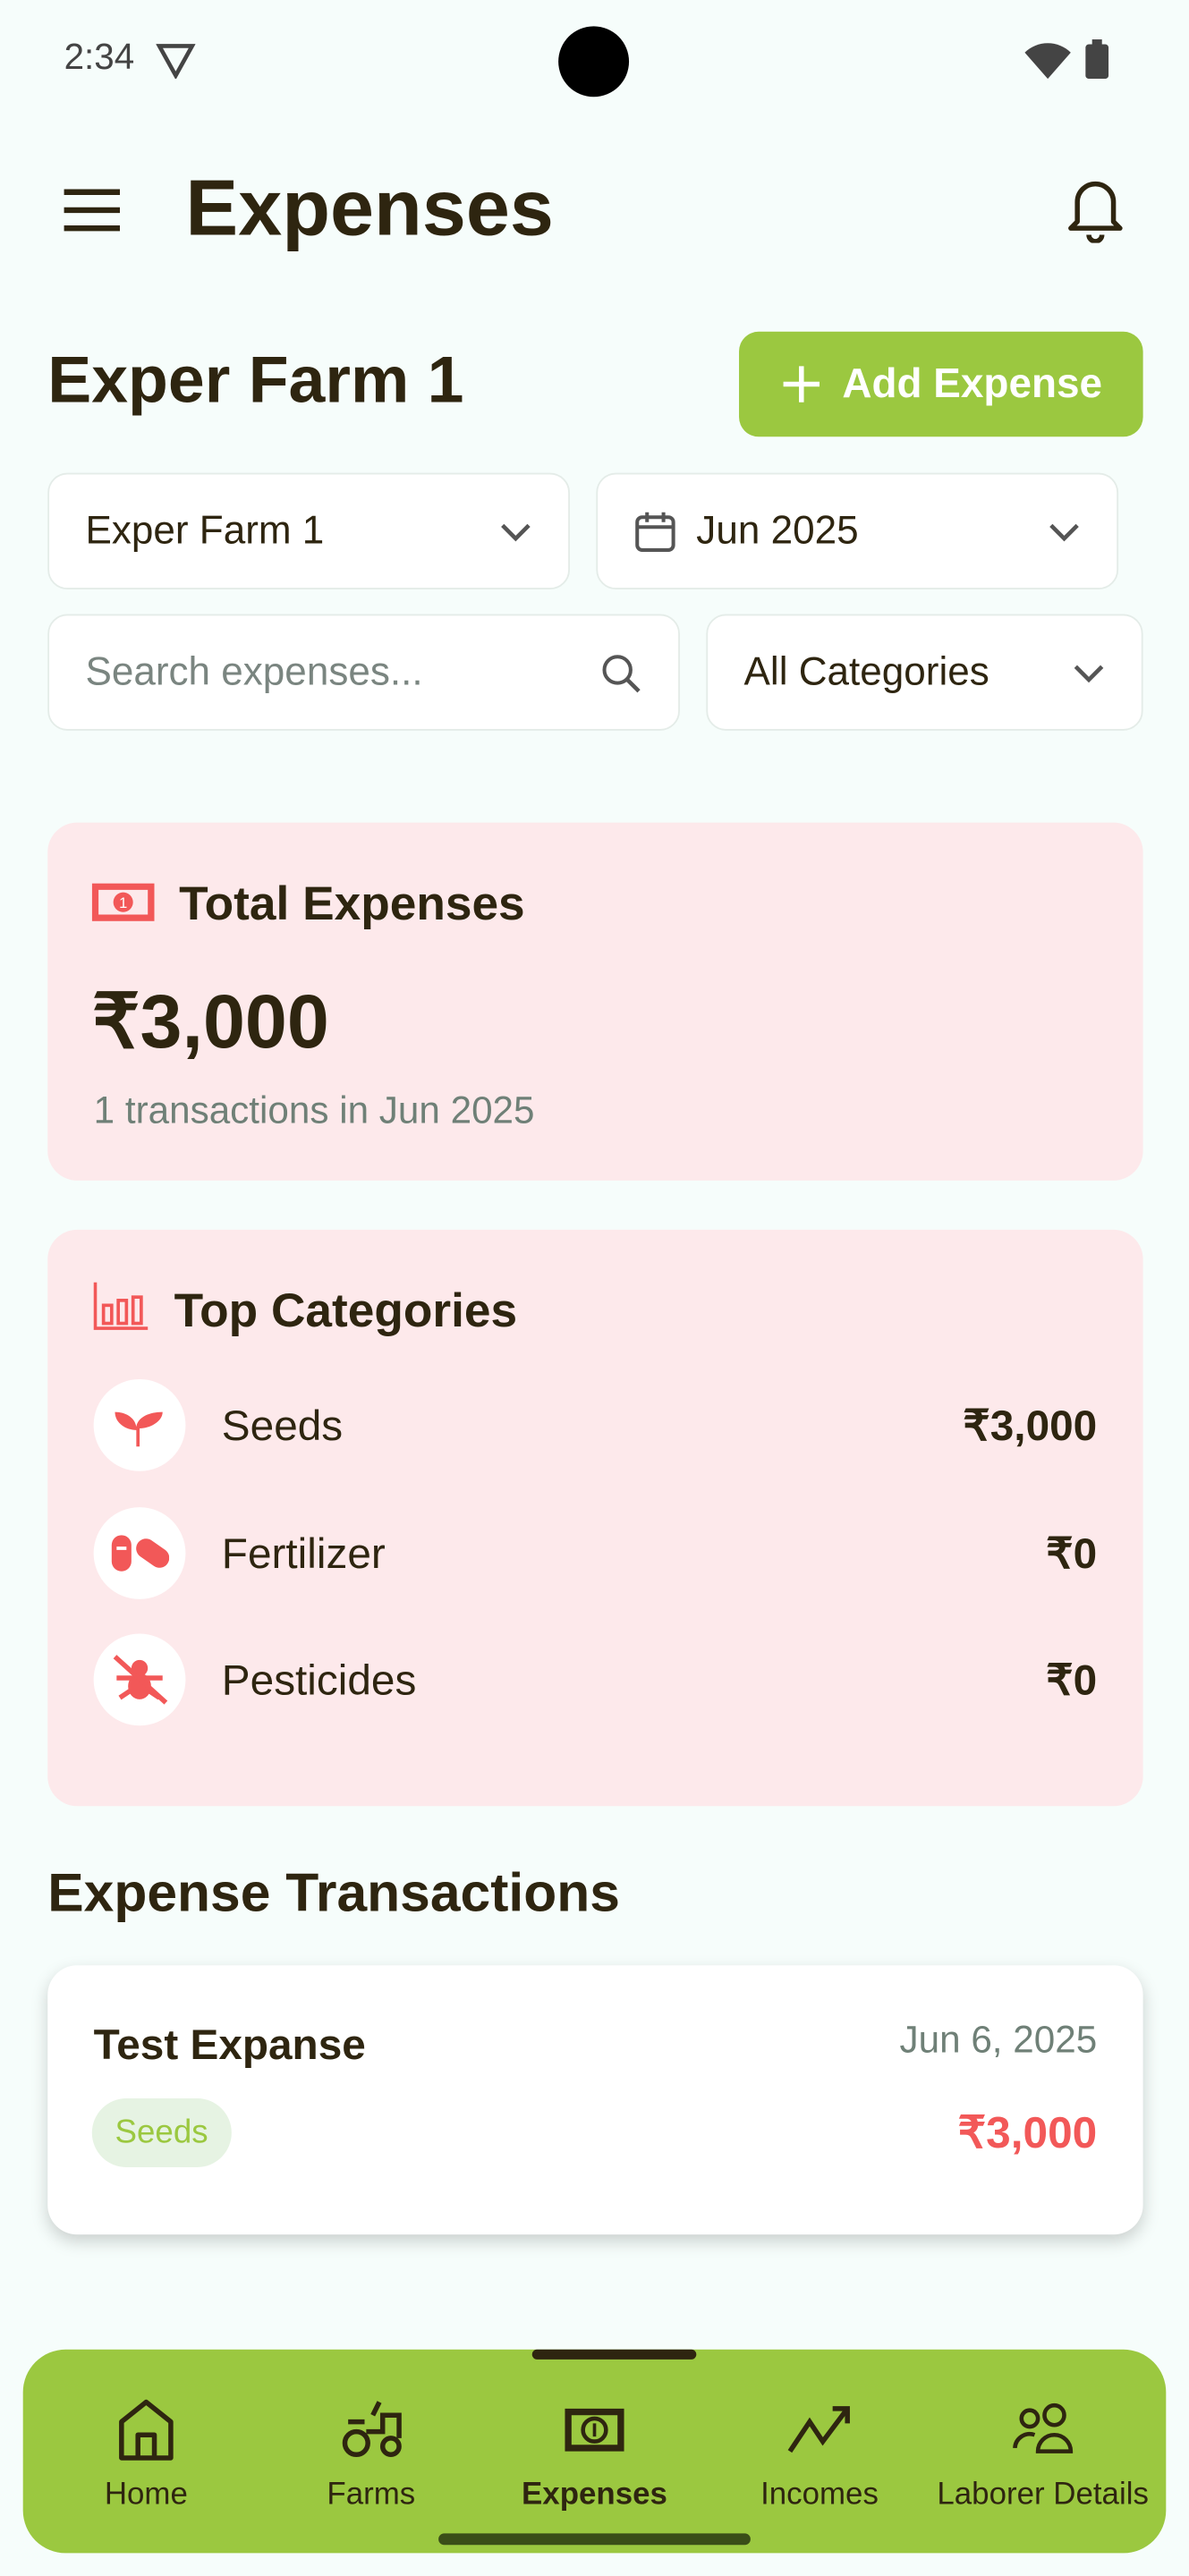  I want to click on category-label: Fertilizer, so click(303, 1553).